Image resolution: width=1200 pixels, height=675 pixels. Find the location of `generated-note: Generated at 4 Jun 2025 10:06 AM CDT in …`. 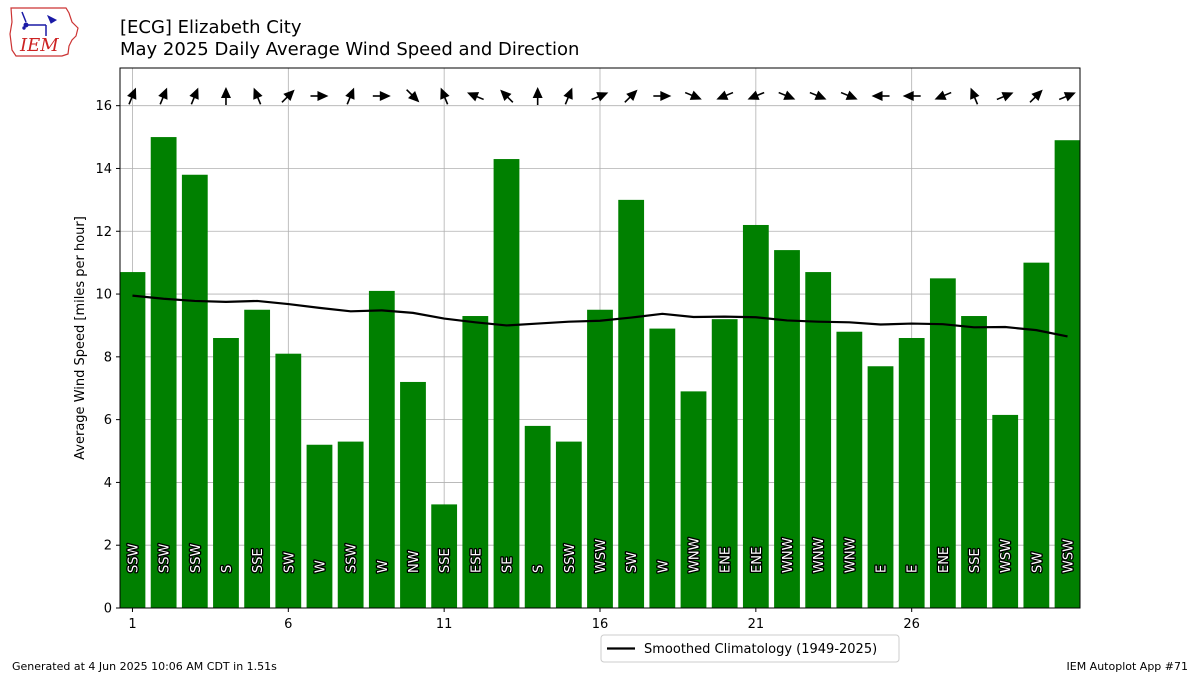

generated-note: Generated at 4 Jun 2025 10:06 AM CDT in … is located at coordinates (144, 666).